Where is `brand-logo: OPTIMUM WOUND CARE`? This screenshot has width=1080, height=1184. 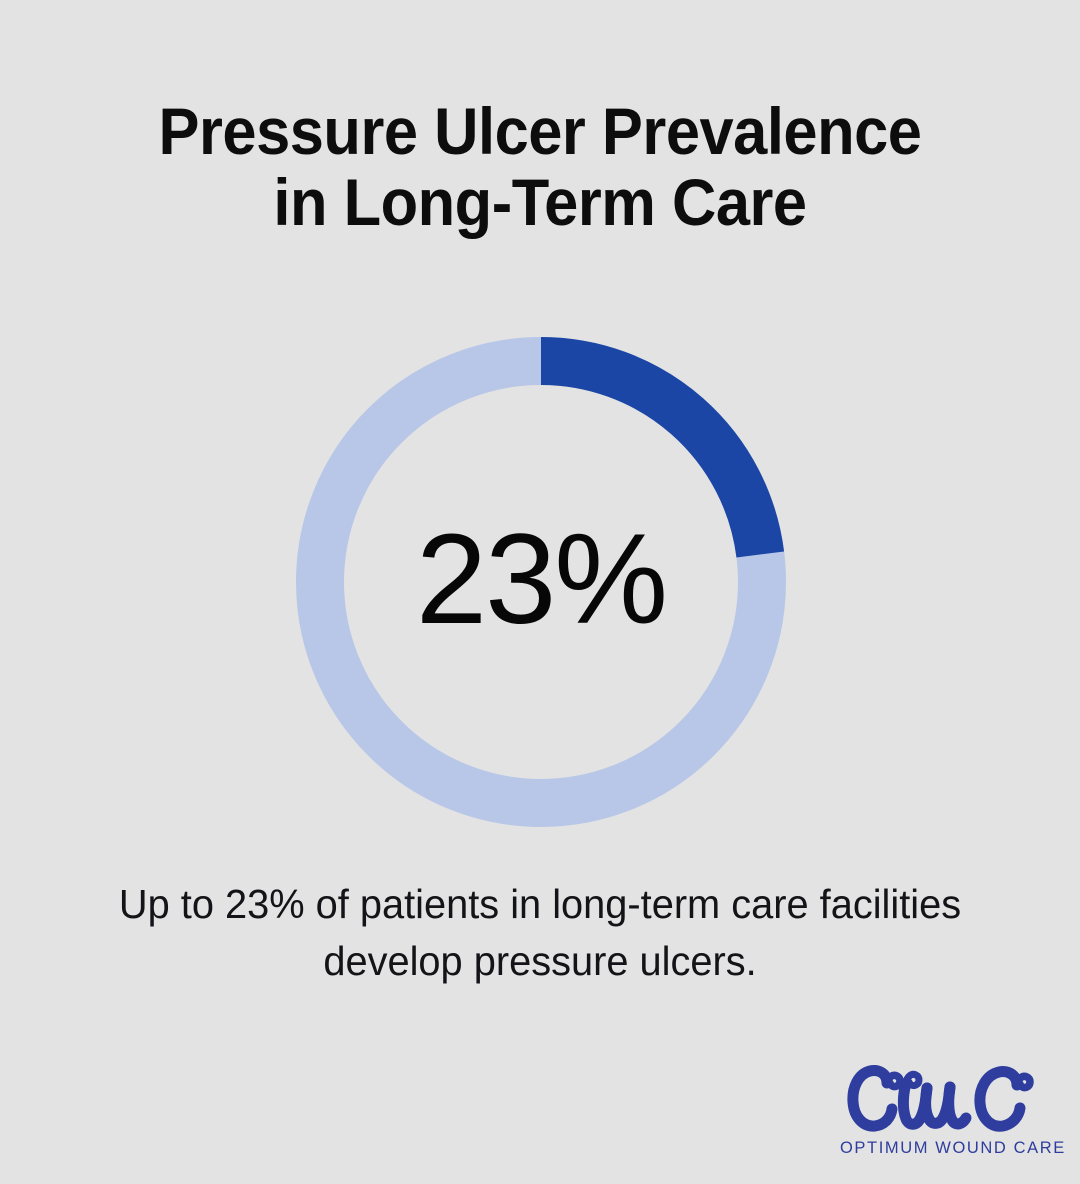
brand-logo: OPTIMUM WOUND CARE is located at coordinates (953, 1109).